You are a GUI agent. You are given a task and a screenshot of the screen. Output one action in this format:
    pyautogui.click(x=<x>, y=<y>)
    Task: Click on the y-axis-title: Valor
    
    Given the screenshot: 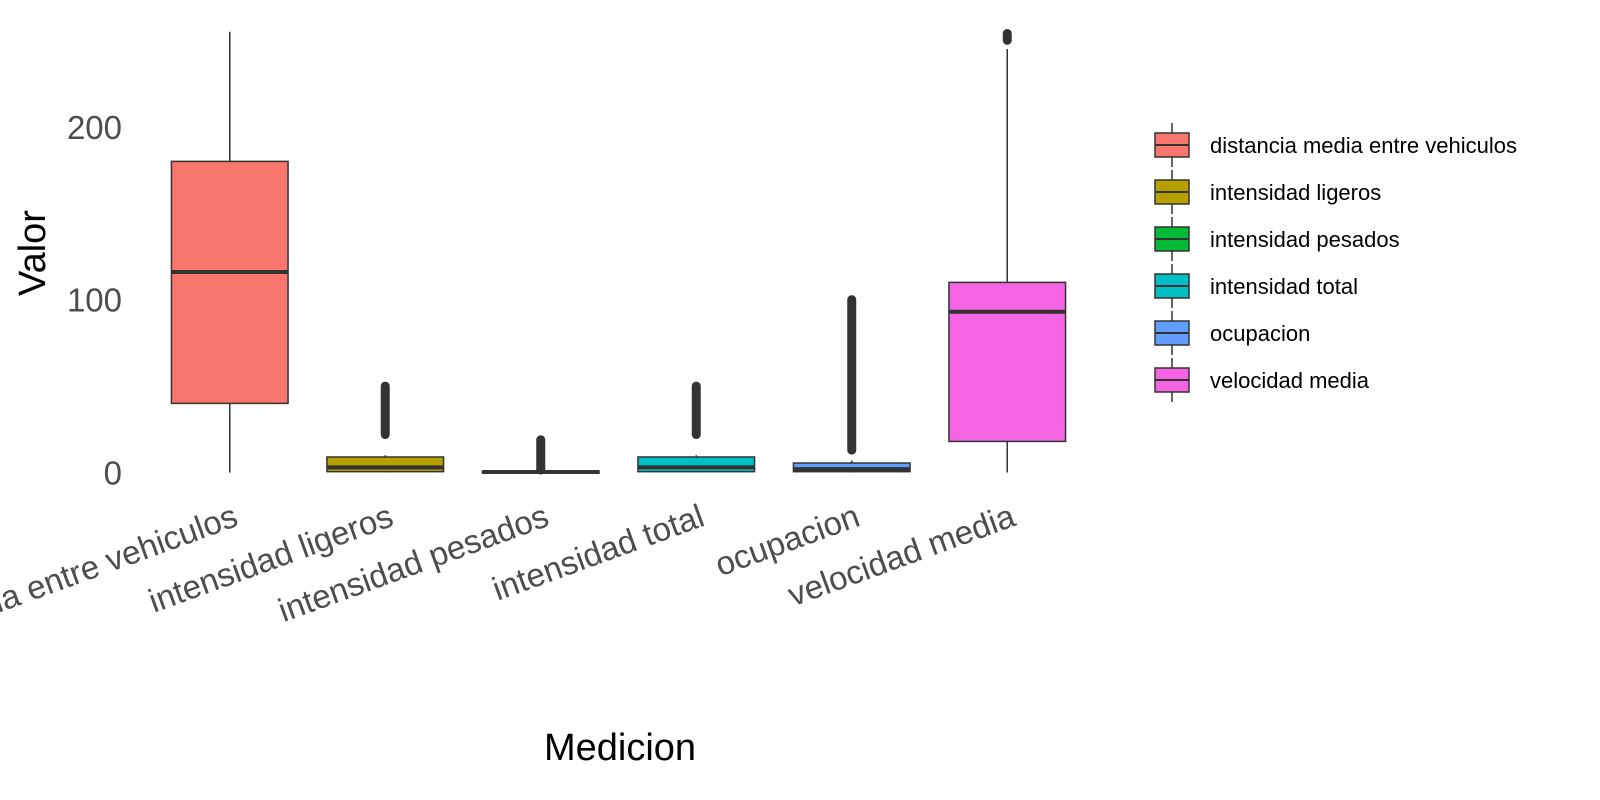 What is the action you would take?
    pyautogui.click(x=33, y=253)
    